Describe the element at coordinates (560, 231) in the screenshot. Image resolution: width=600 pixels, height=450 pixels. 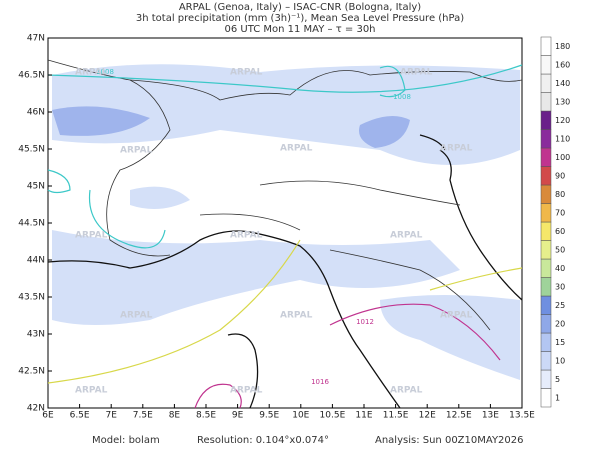
I see `colorbar-label: 60` at that location.